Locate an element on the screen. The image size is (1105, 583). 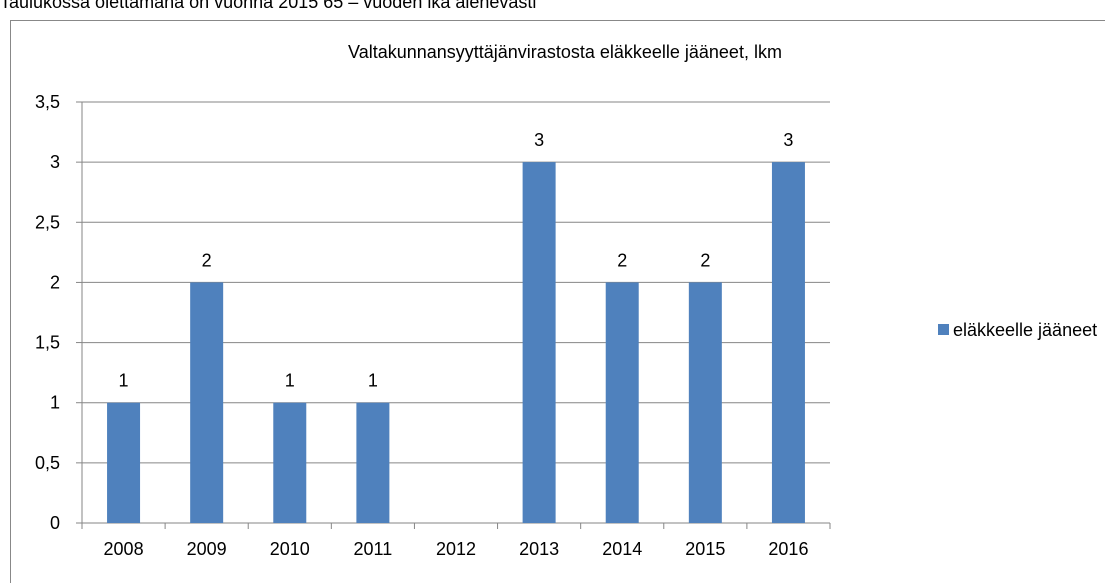
x-tick-label: 2014 is located at coordinates (622, 549).